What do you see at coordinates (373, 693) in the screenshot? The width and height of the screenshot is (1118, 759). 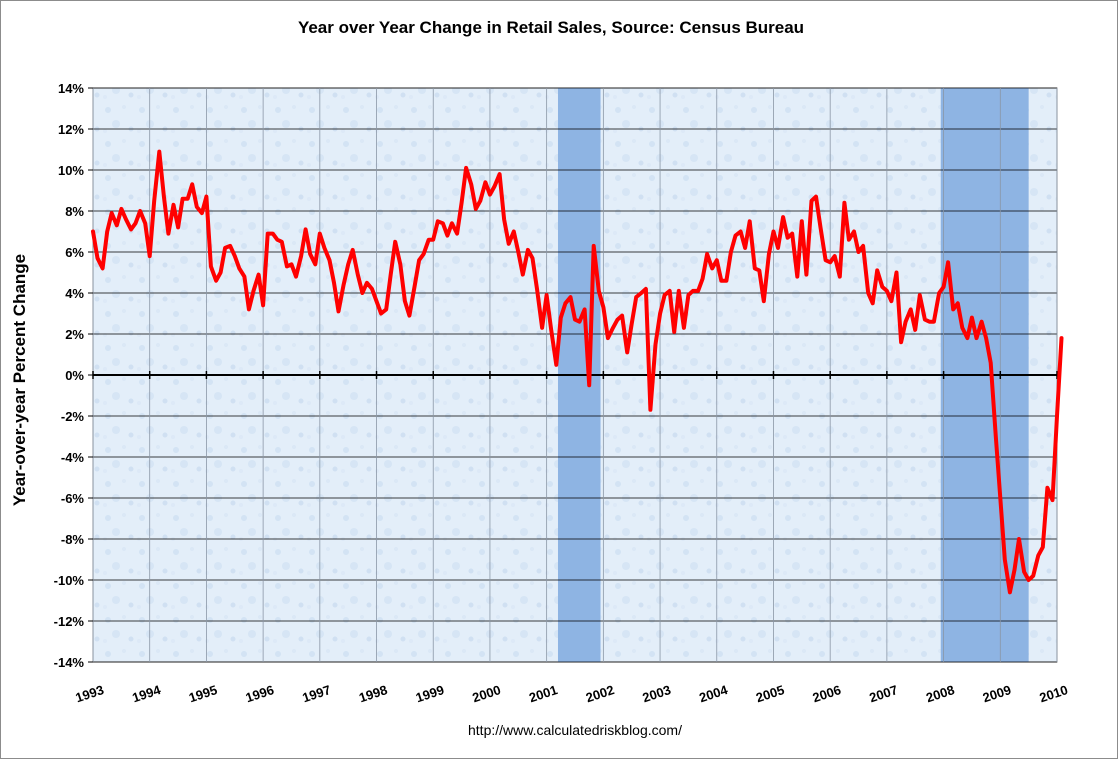 I see `x-tick-label: 1998` at bounding box center [373, 693].